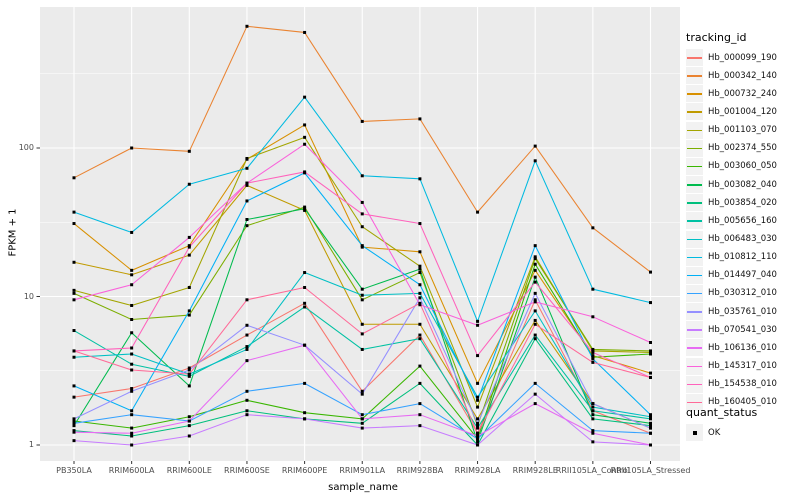  I want to click on x-axis-title: sample_name, so click(363, 487).